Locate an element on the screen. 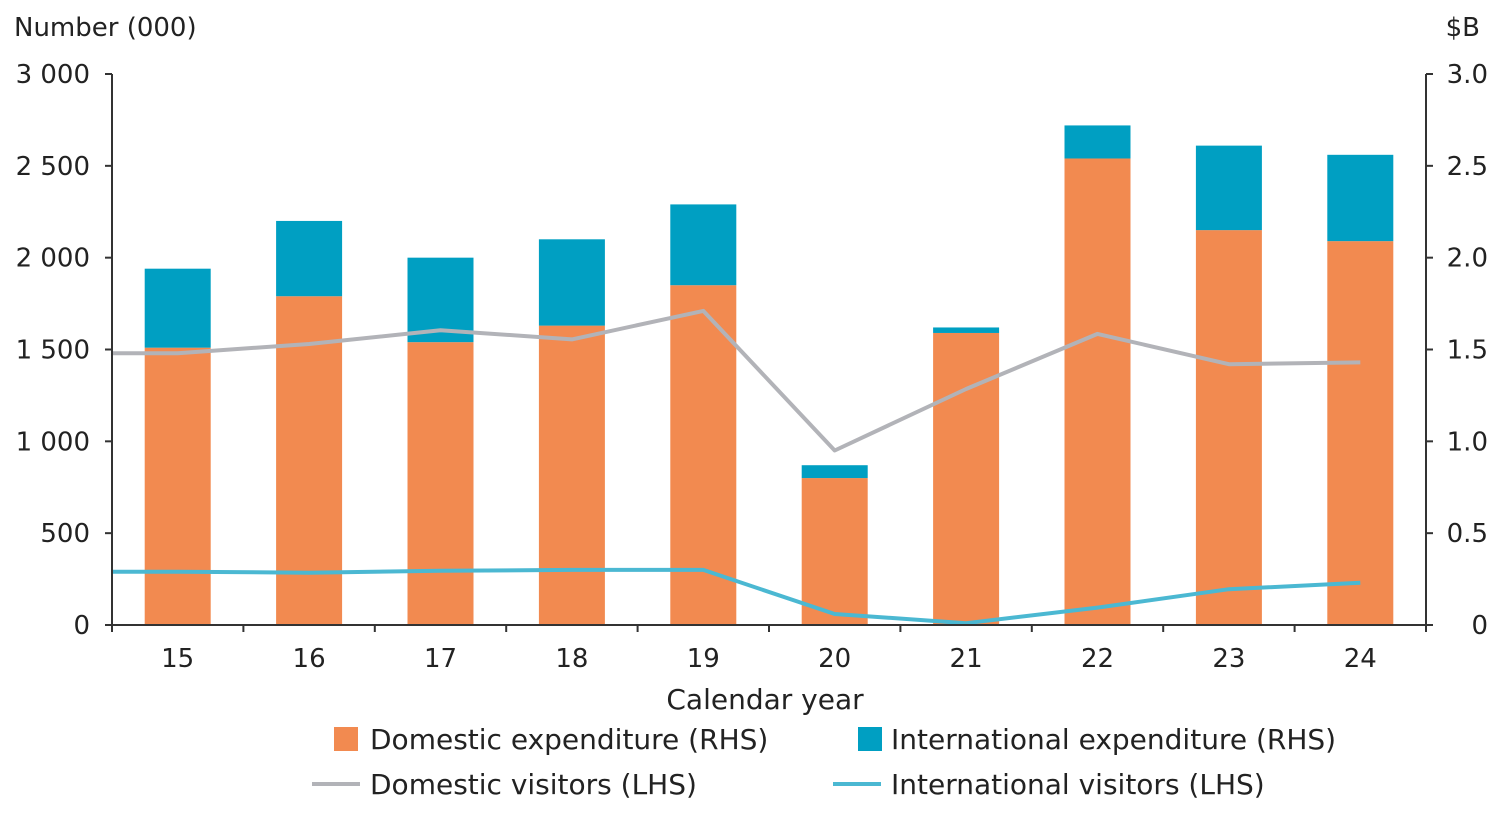 The image size is (1499, 813). legend-item-international-expenditure: International expenditure (RHS) is located at coordinates (1097, 739).